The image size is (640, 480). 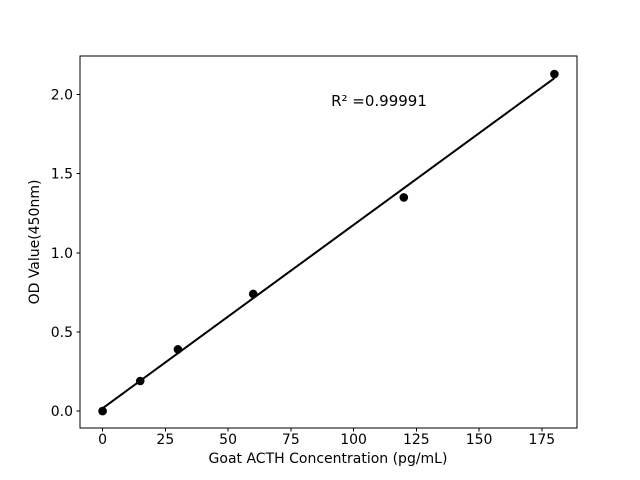 What do you see at coordinates (62, 96) in the screenshot?
I see `y-tick-label: 2.0` at bounding box center [62, 96].